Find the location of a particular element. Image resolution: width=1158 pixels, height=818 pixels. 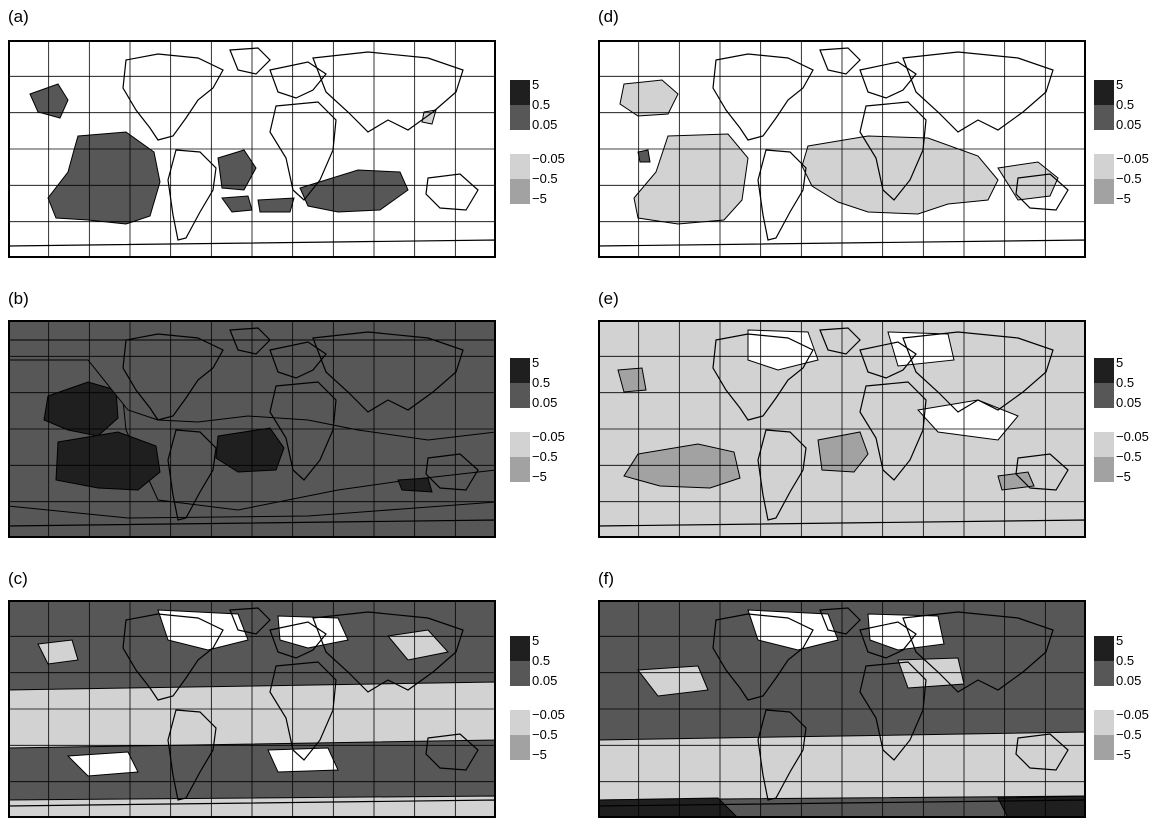

legend-d: 5 0.5 0.05 −0.05 −0.5 −5 is located at coordinates (1126, 148).